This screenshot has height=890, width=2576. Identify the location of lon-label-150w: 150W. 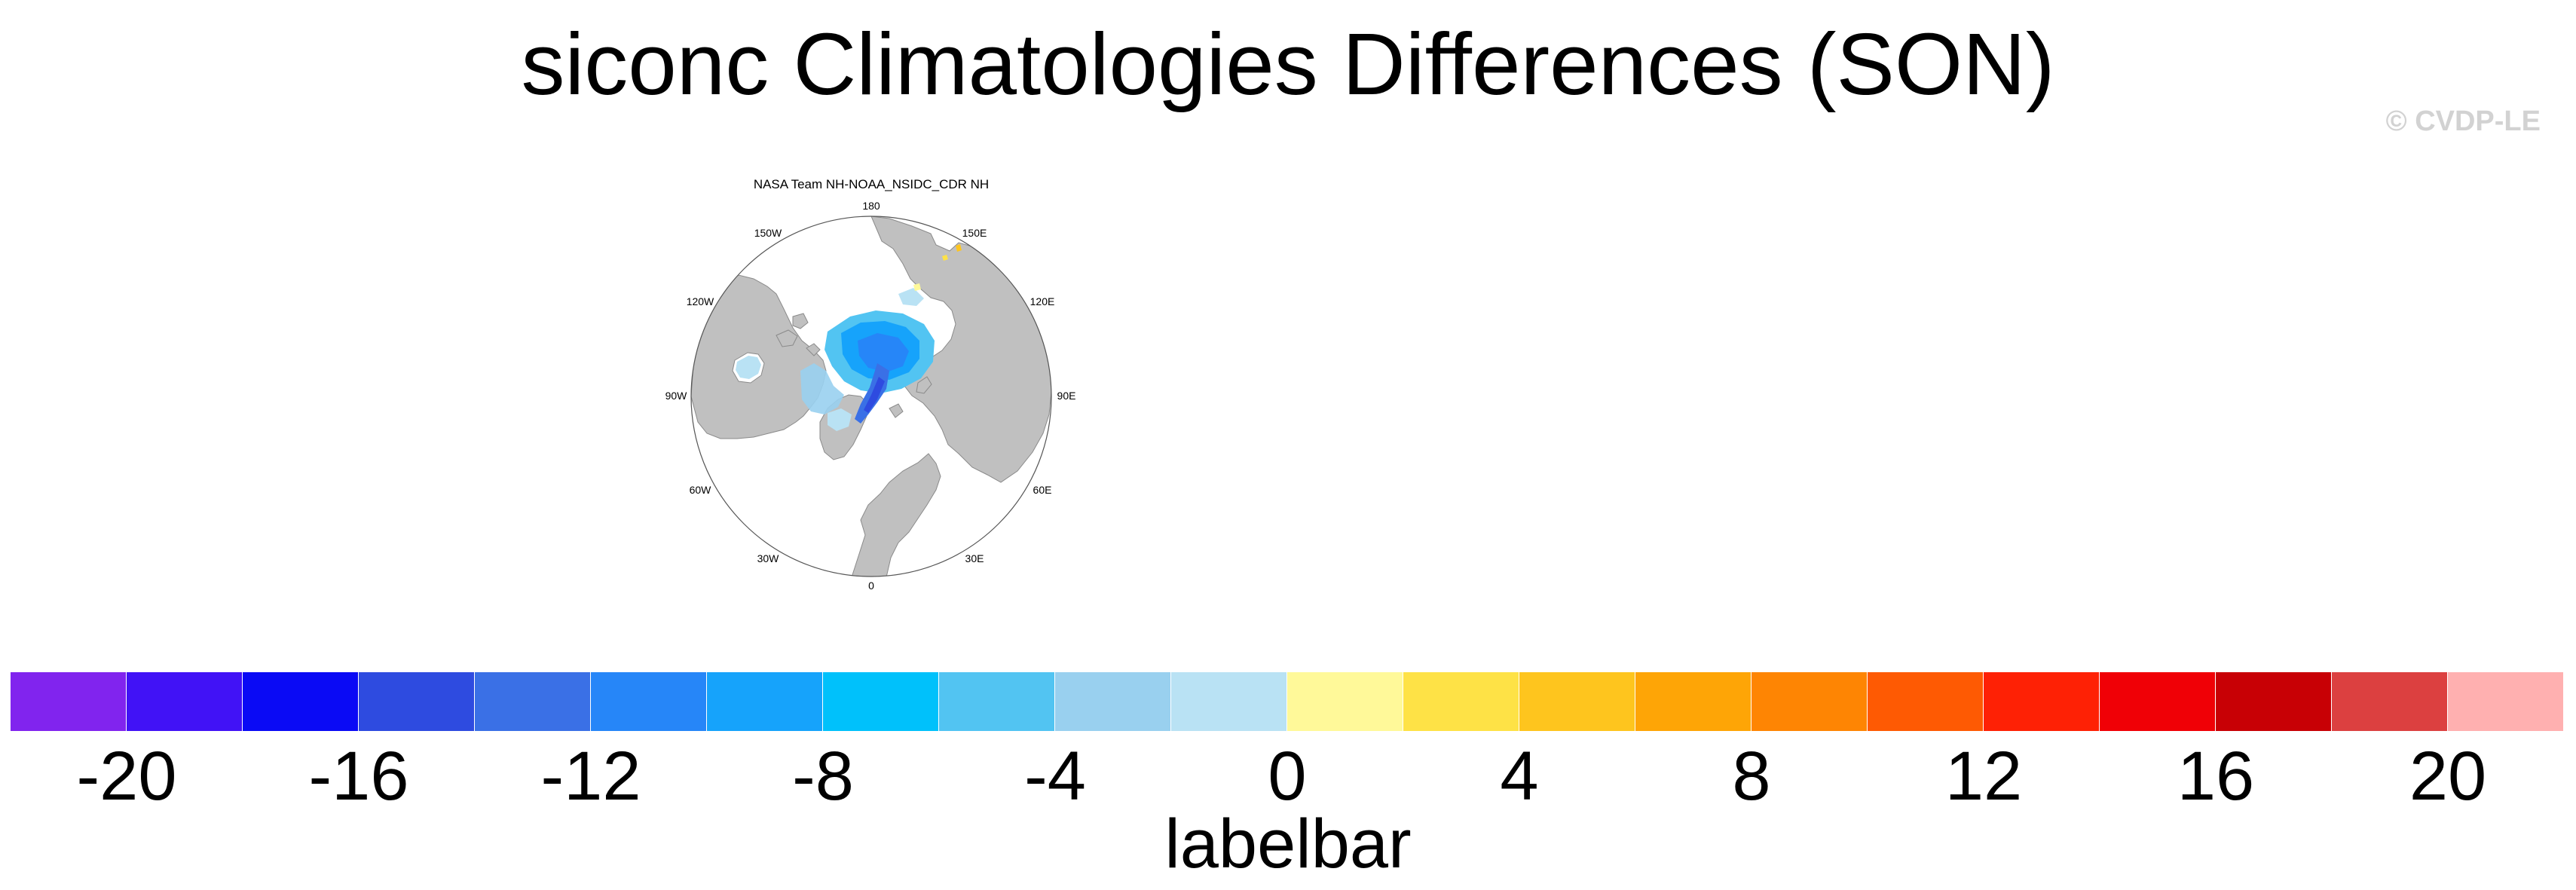
(768, 233).